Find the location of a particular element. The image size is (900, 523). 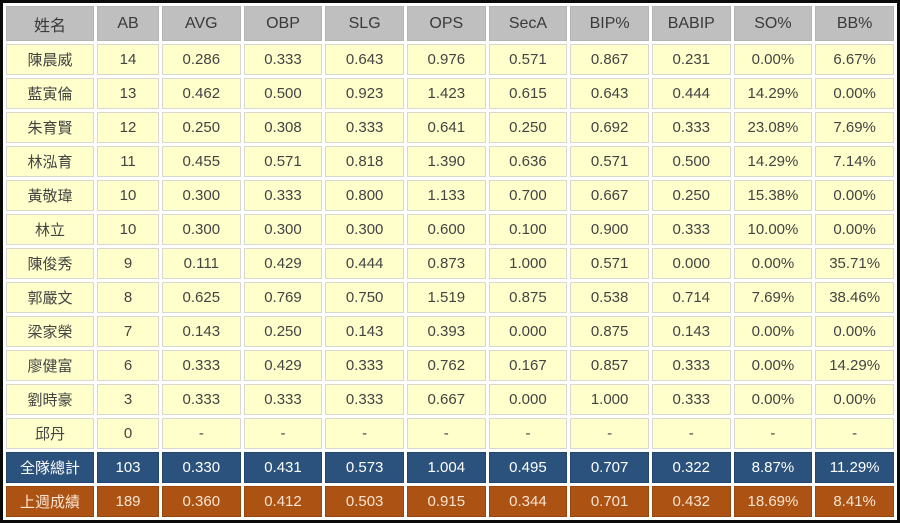

stat-cell-bip-pct: 0.701 is located at coordinates (609, 501).